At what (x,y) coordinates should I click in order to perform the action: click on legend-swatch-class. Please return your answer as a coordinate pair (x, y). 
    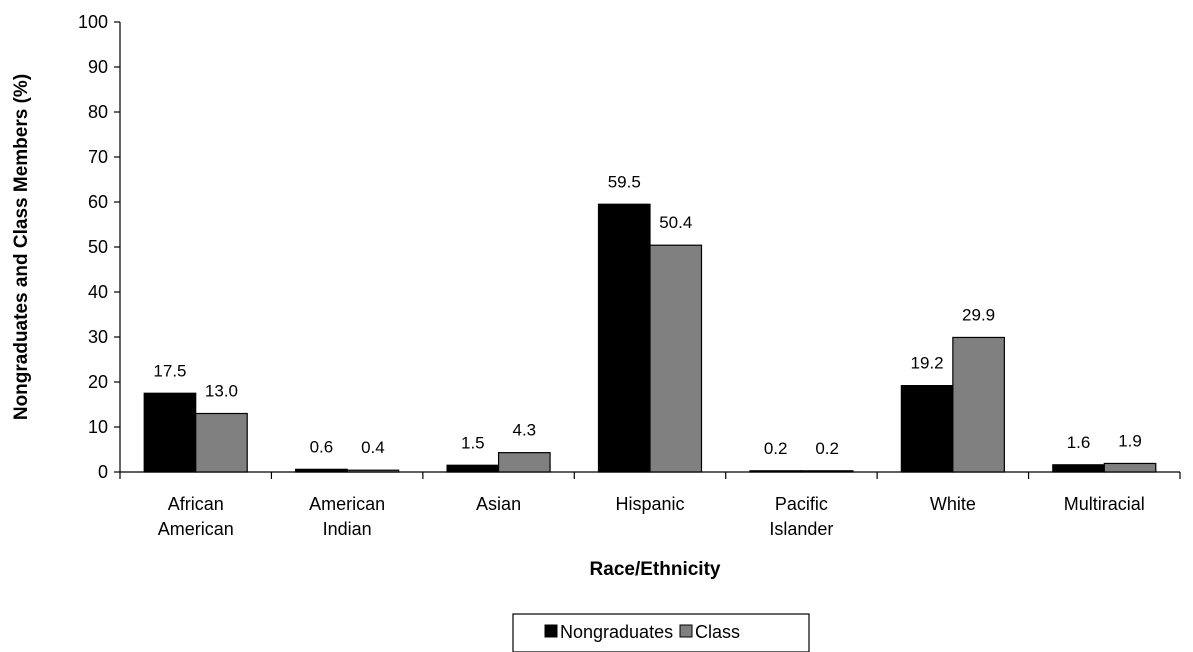
    Looking at the image, I should click on (686, 631).